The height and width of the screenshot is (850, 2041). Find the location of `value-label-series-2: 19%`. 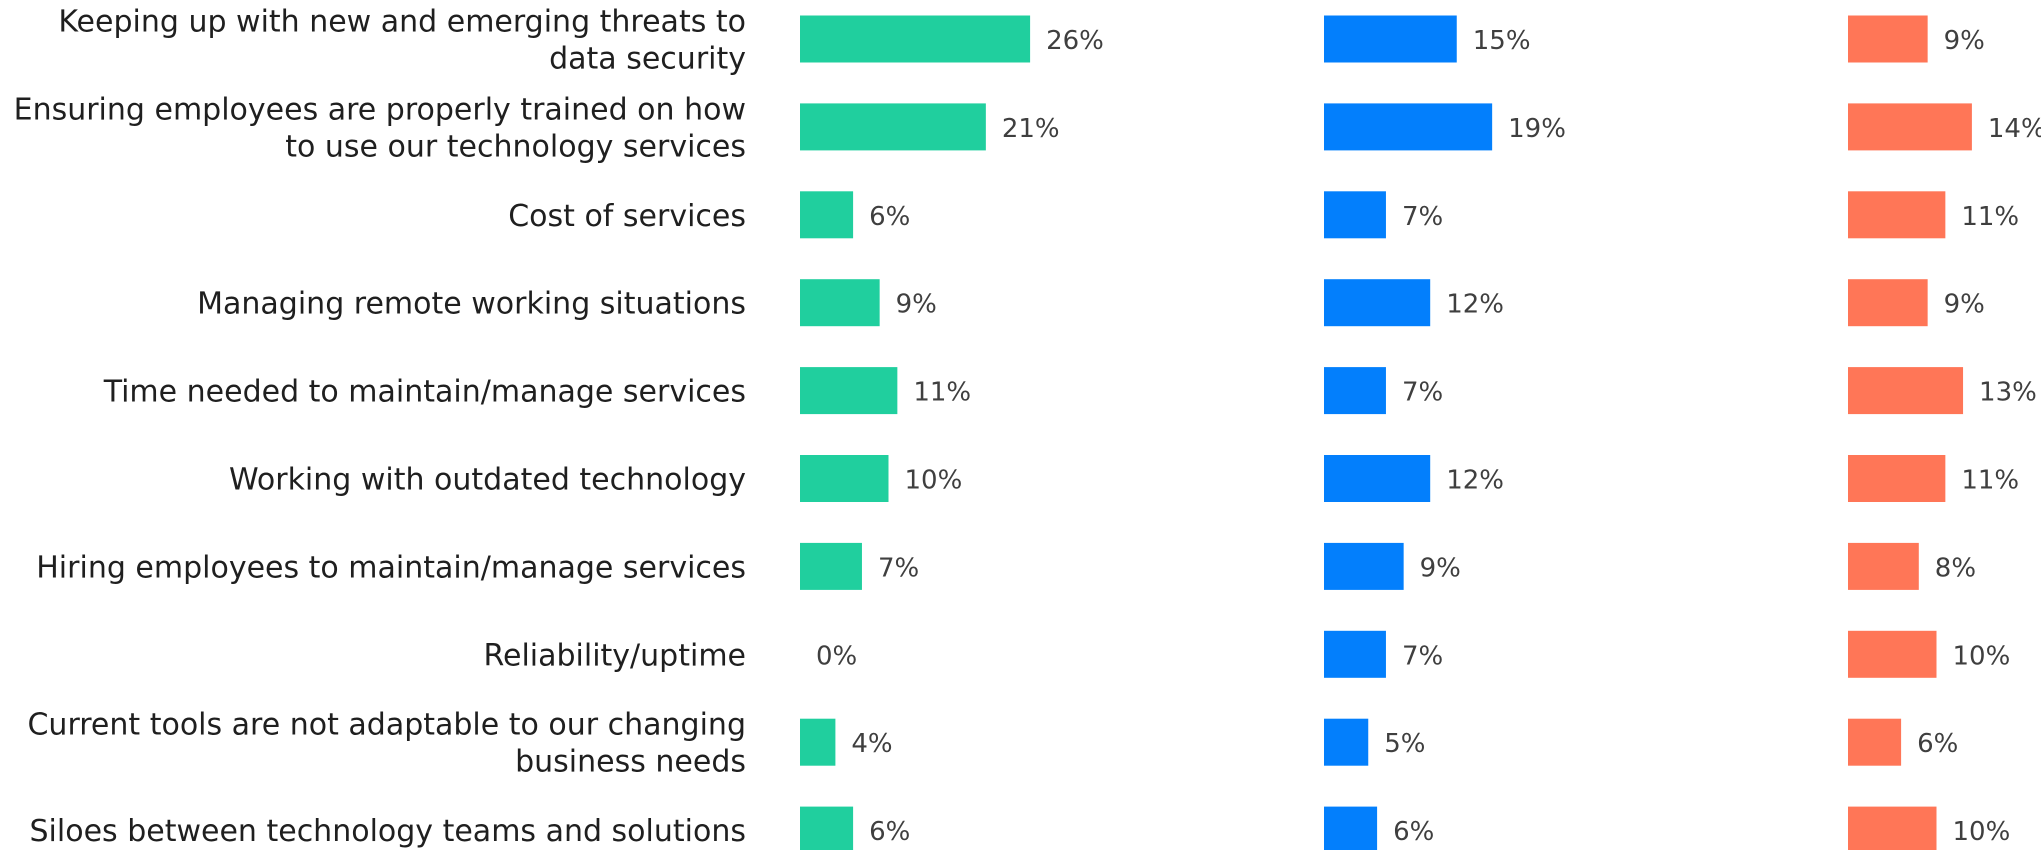

value-label-series-2: 19% is located at coordinates (1537, 129).